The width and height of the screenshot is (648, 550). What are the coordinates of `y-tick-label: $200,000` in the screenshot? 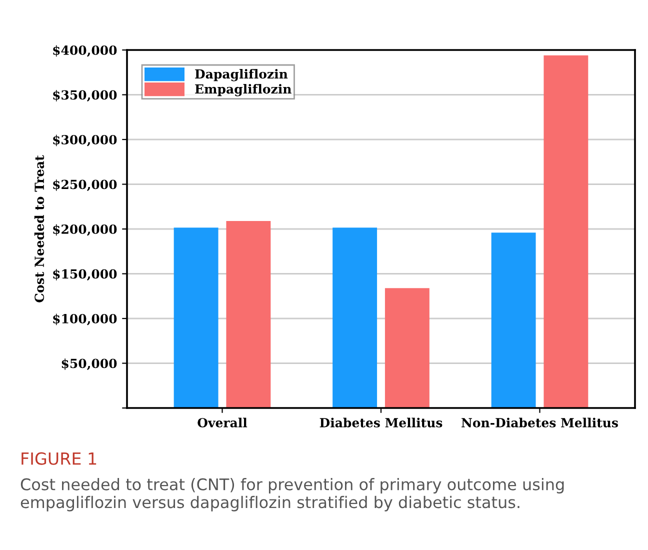 It's located at (85, 230).